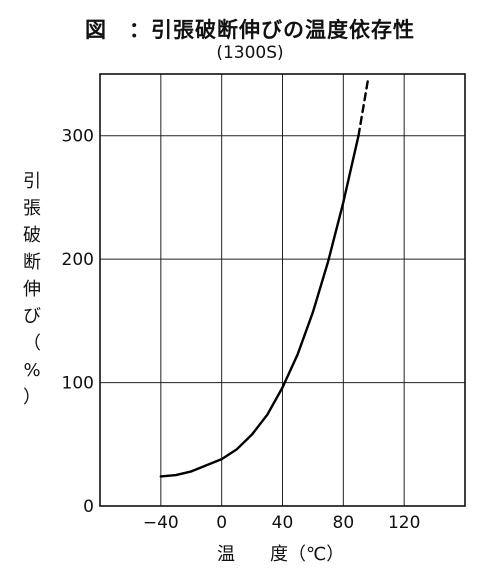 The width and height of the screenshot is (500, 574). Describe the element at coordinates (78, 384) in the screenshot. I see `y-tick-label: 100` at that location.